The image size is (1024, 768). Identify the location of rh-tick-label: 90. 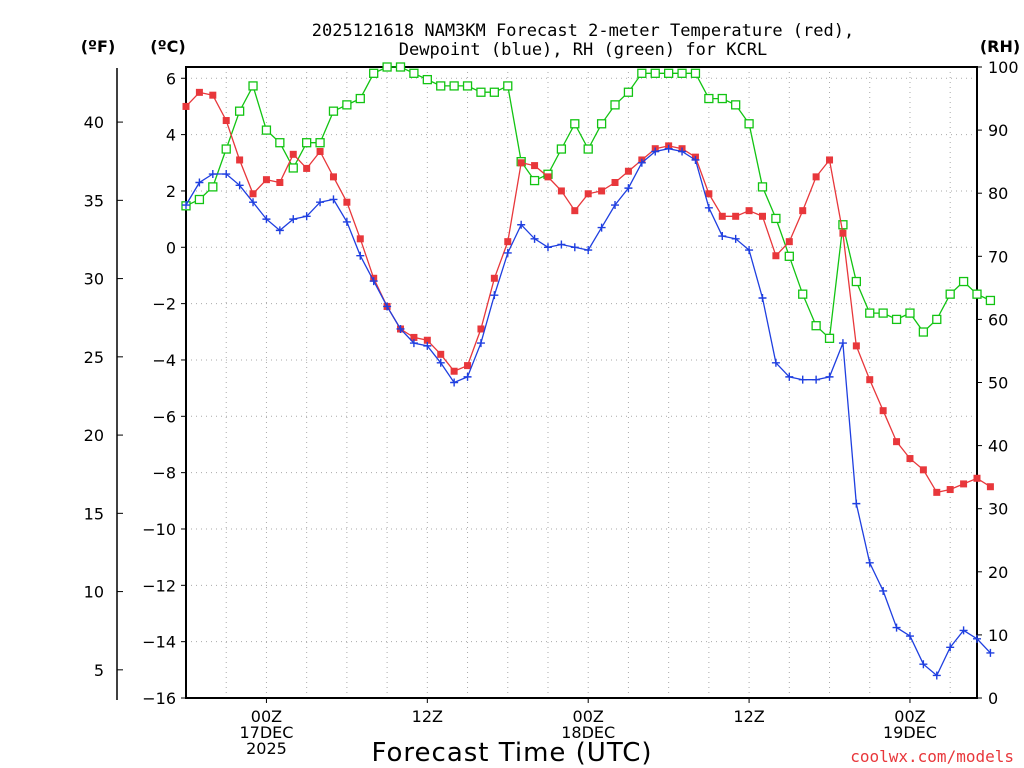
(998, 130).